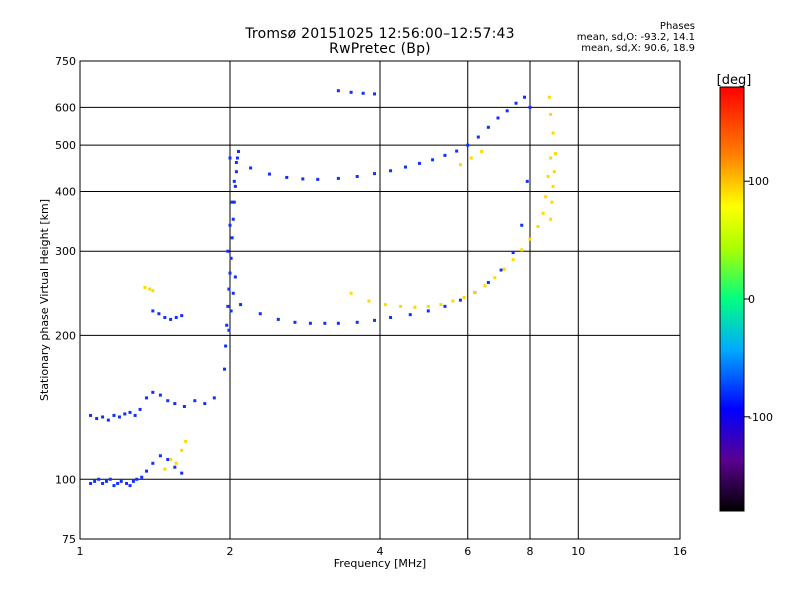 Image resolution: width=800 pixels, height=600 pixels. What do you see at coordinates (680, 551) in the screenshot?
I see `x-tick-label: 16` at bounding box center [680, 551].